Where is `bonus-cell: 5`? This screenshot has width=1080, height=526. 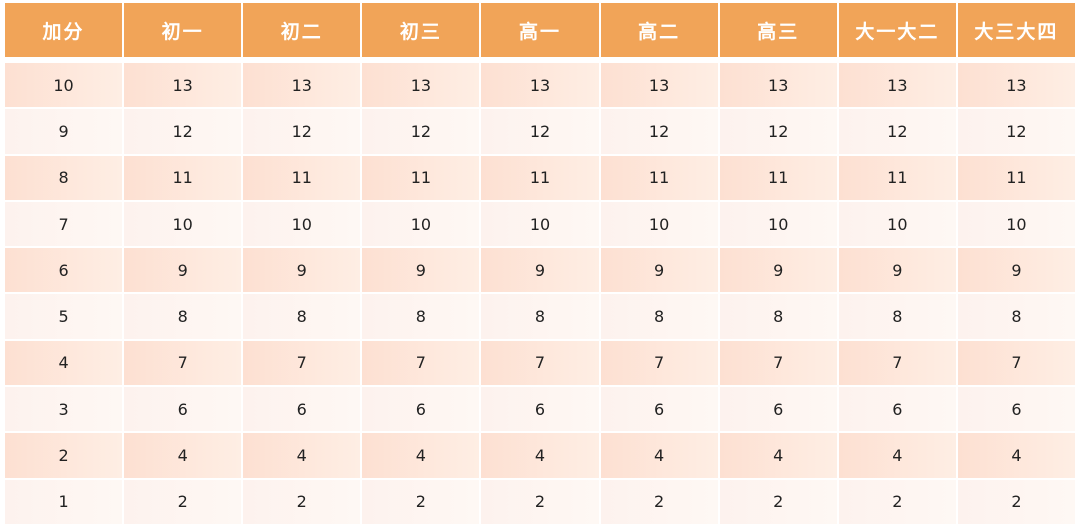
bonus-cell: 5 is located at coordinates (64, 317).